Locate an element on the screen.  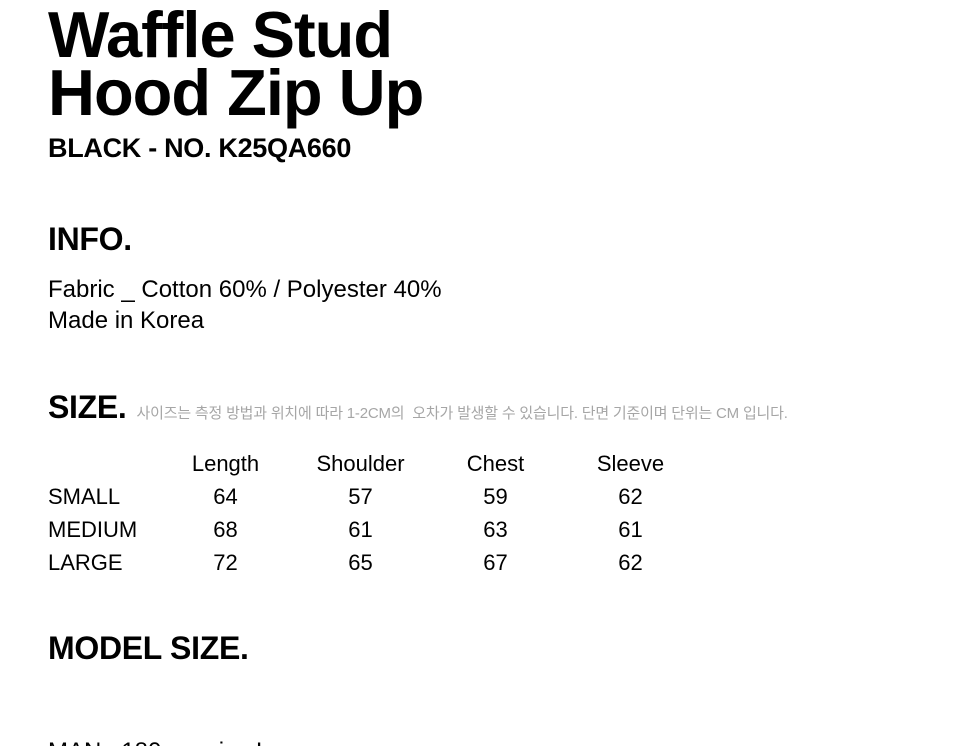
column-header-shoulder: Shoulder is located at coordinates (360, 463).